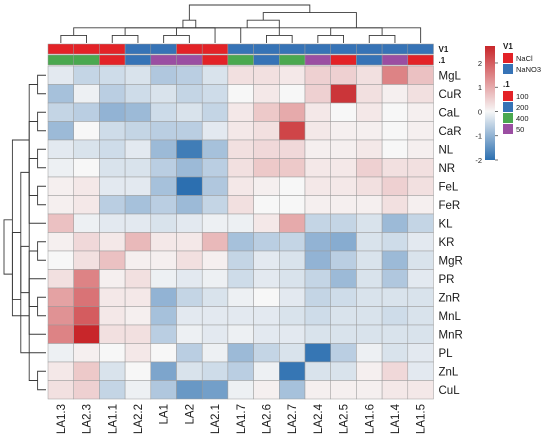  What do you see at coordinates (396, 418) in the screenshot?
I see `column-label: LA1.4` at bounding box center [396, 418].